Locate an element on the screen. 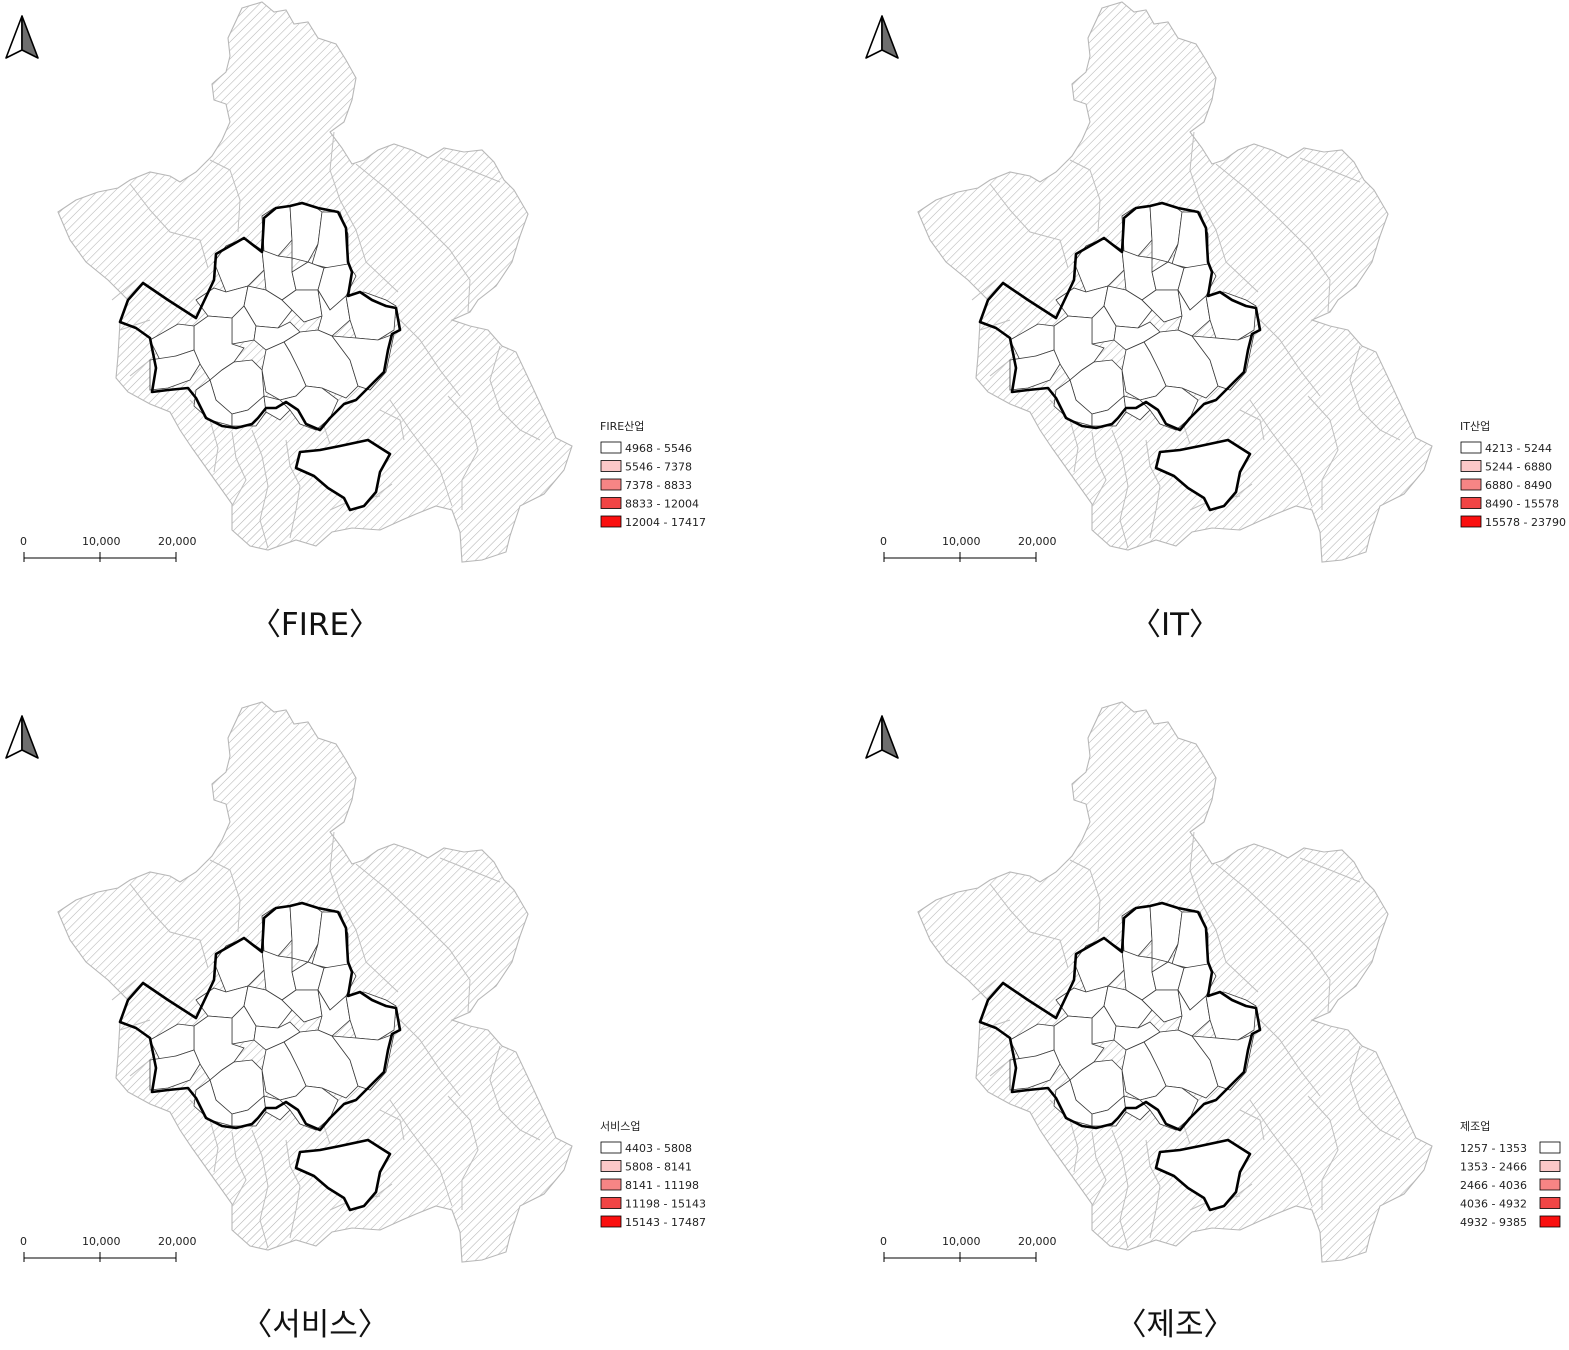  legend-class-label: 12004 - 17417 is located at coordinates (665, 522).